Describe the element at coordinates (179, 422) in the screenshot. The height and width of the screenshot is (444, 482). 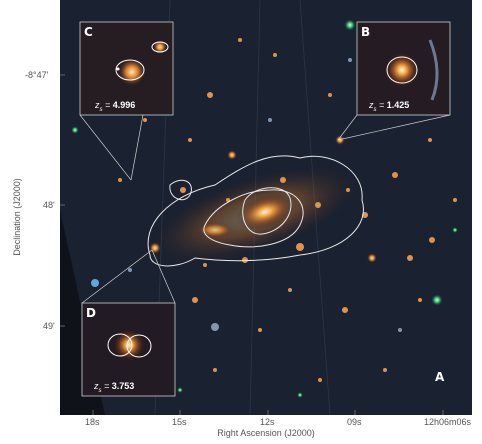
I see `x-tick-label: 15s` at that location.